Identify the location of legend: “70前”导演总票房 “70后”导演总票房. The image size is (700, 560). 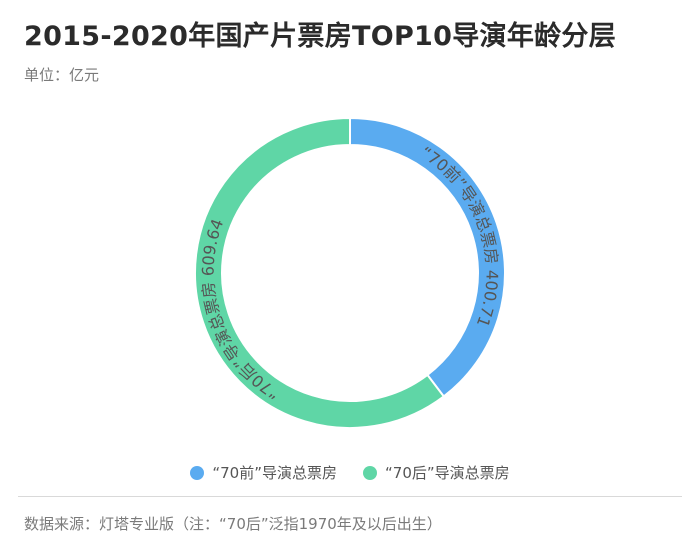
(350, 472).